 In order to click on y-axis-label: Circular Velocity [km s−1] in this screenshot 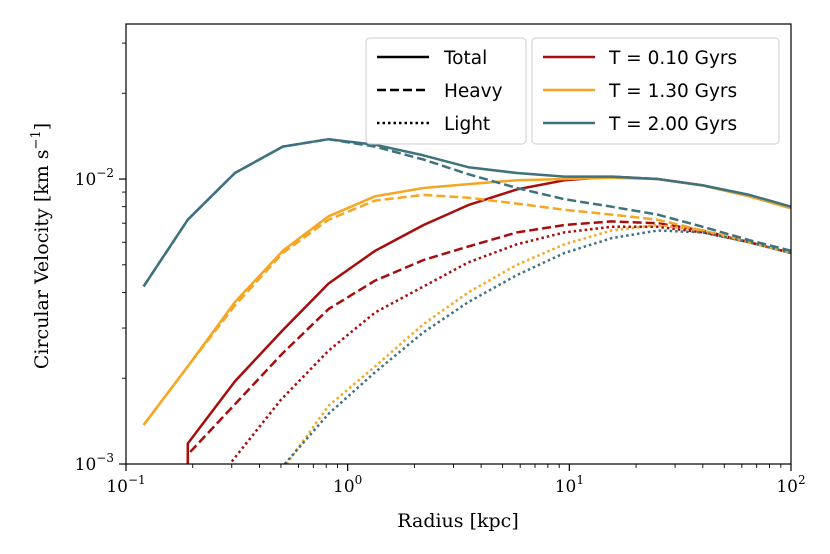, I will do `click(41, 246)`.